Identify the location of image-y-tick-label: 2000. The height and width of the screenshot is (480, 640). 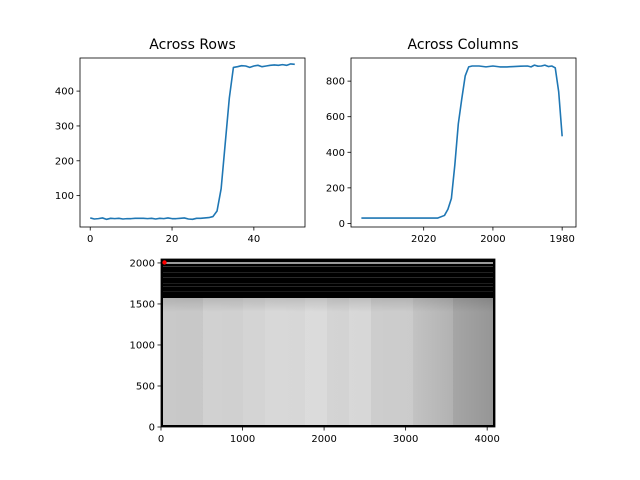
(142, 263).